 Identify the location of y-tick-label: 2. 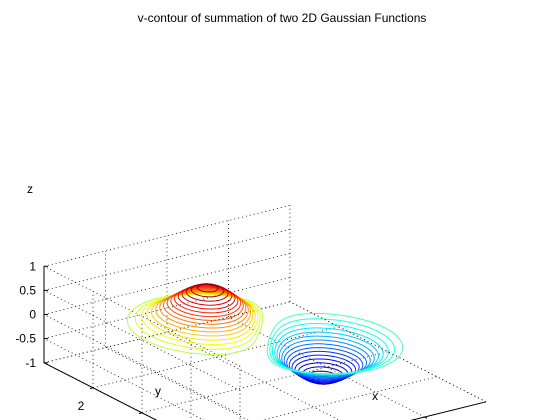
(81, 406).